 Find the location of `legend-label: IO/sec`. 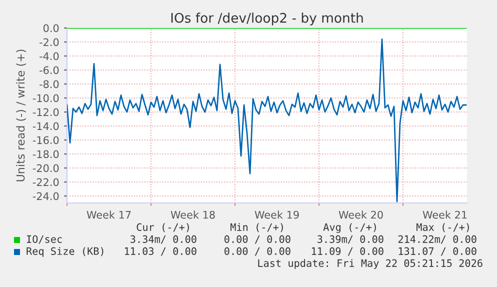

legend-label: IO/sec is located at coordinates (44, 239).